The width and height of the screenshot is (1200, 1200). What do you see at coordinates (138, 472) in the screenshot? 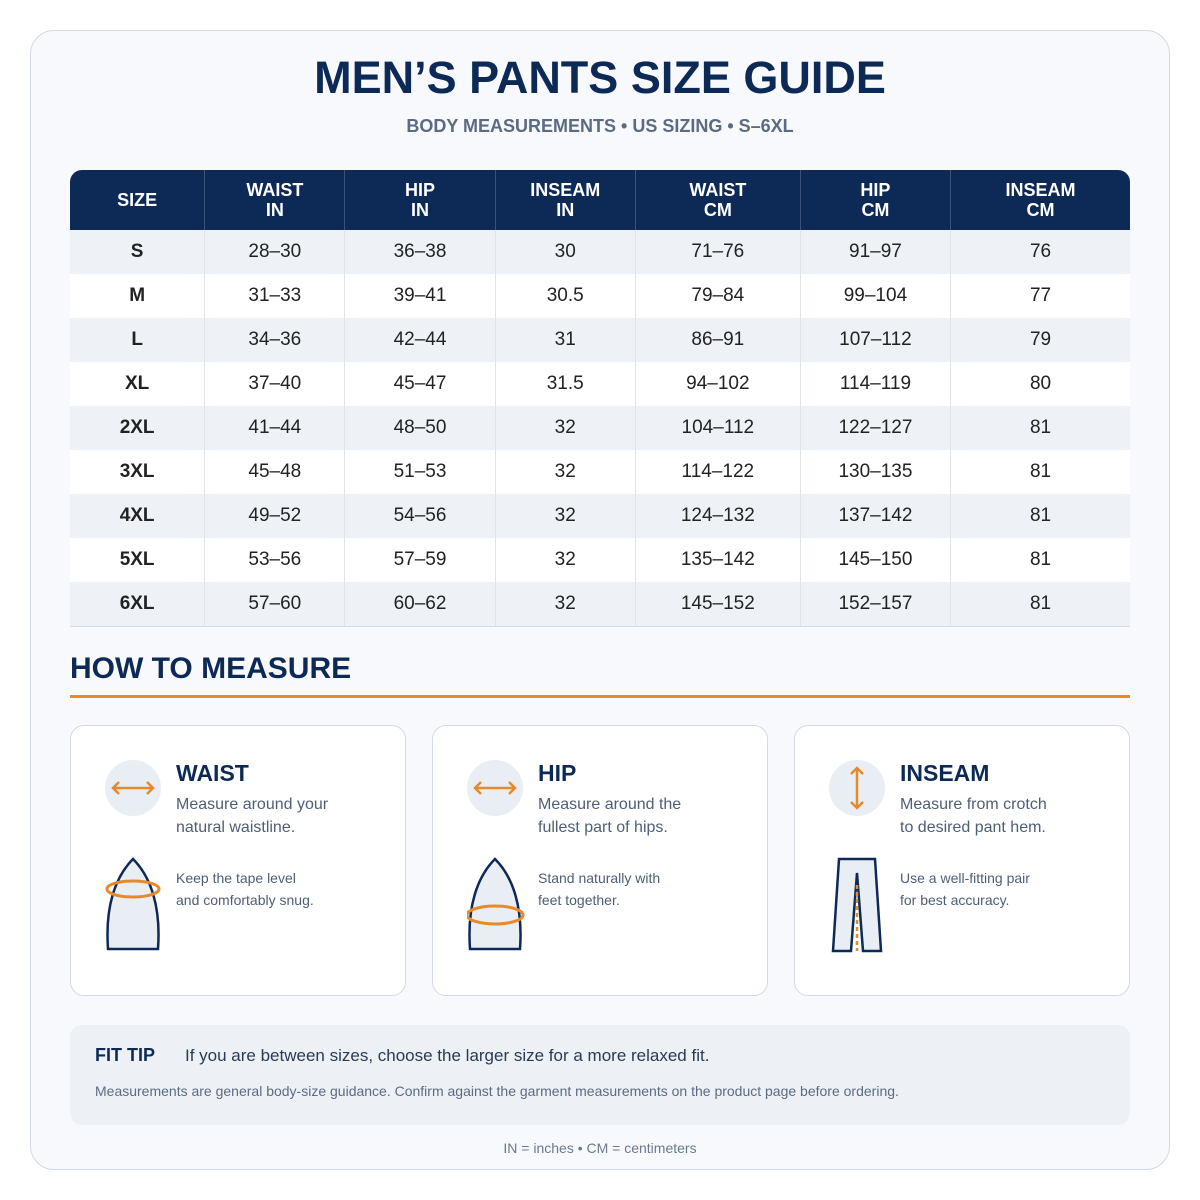
I see `size-cell: 3XL` at bounding box center [138, 472].